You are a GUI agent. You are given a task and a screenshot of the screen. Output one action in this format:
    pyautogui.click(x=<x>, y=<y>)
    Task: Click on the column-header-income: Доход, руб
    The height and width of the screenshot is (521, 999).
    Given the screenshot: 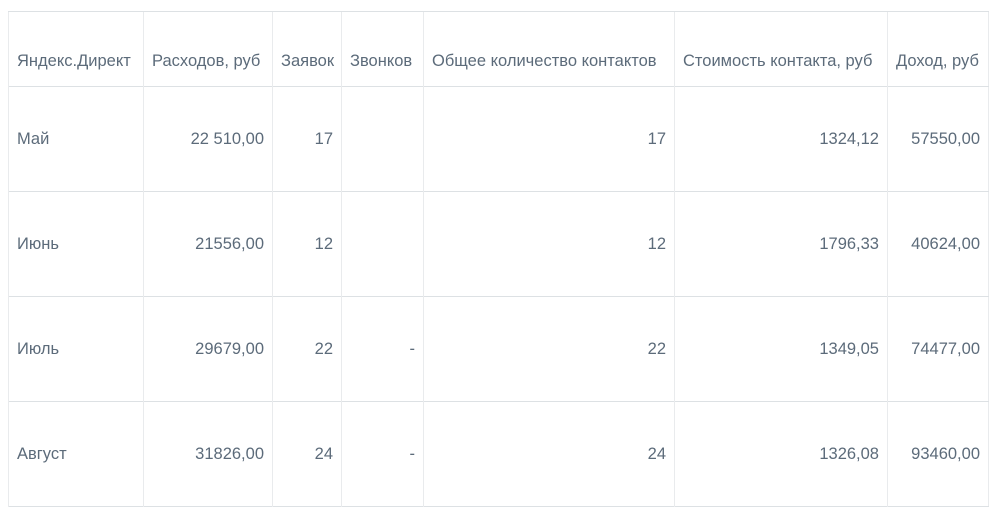 What is the action you would take?
    pyautogui.click(x=938, y=49)
    